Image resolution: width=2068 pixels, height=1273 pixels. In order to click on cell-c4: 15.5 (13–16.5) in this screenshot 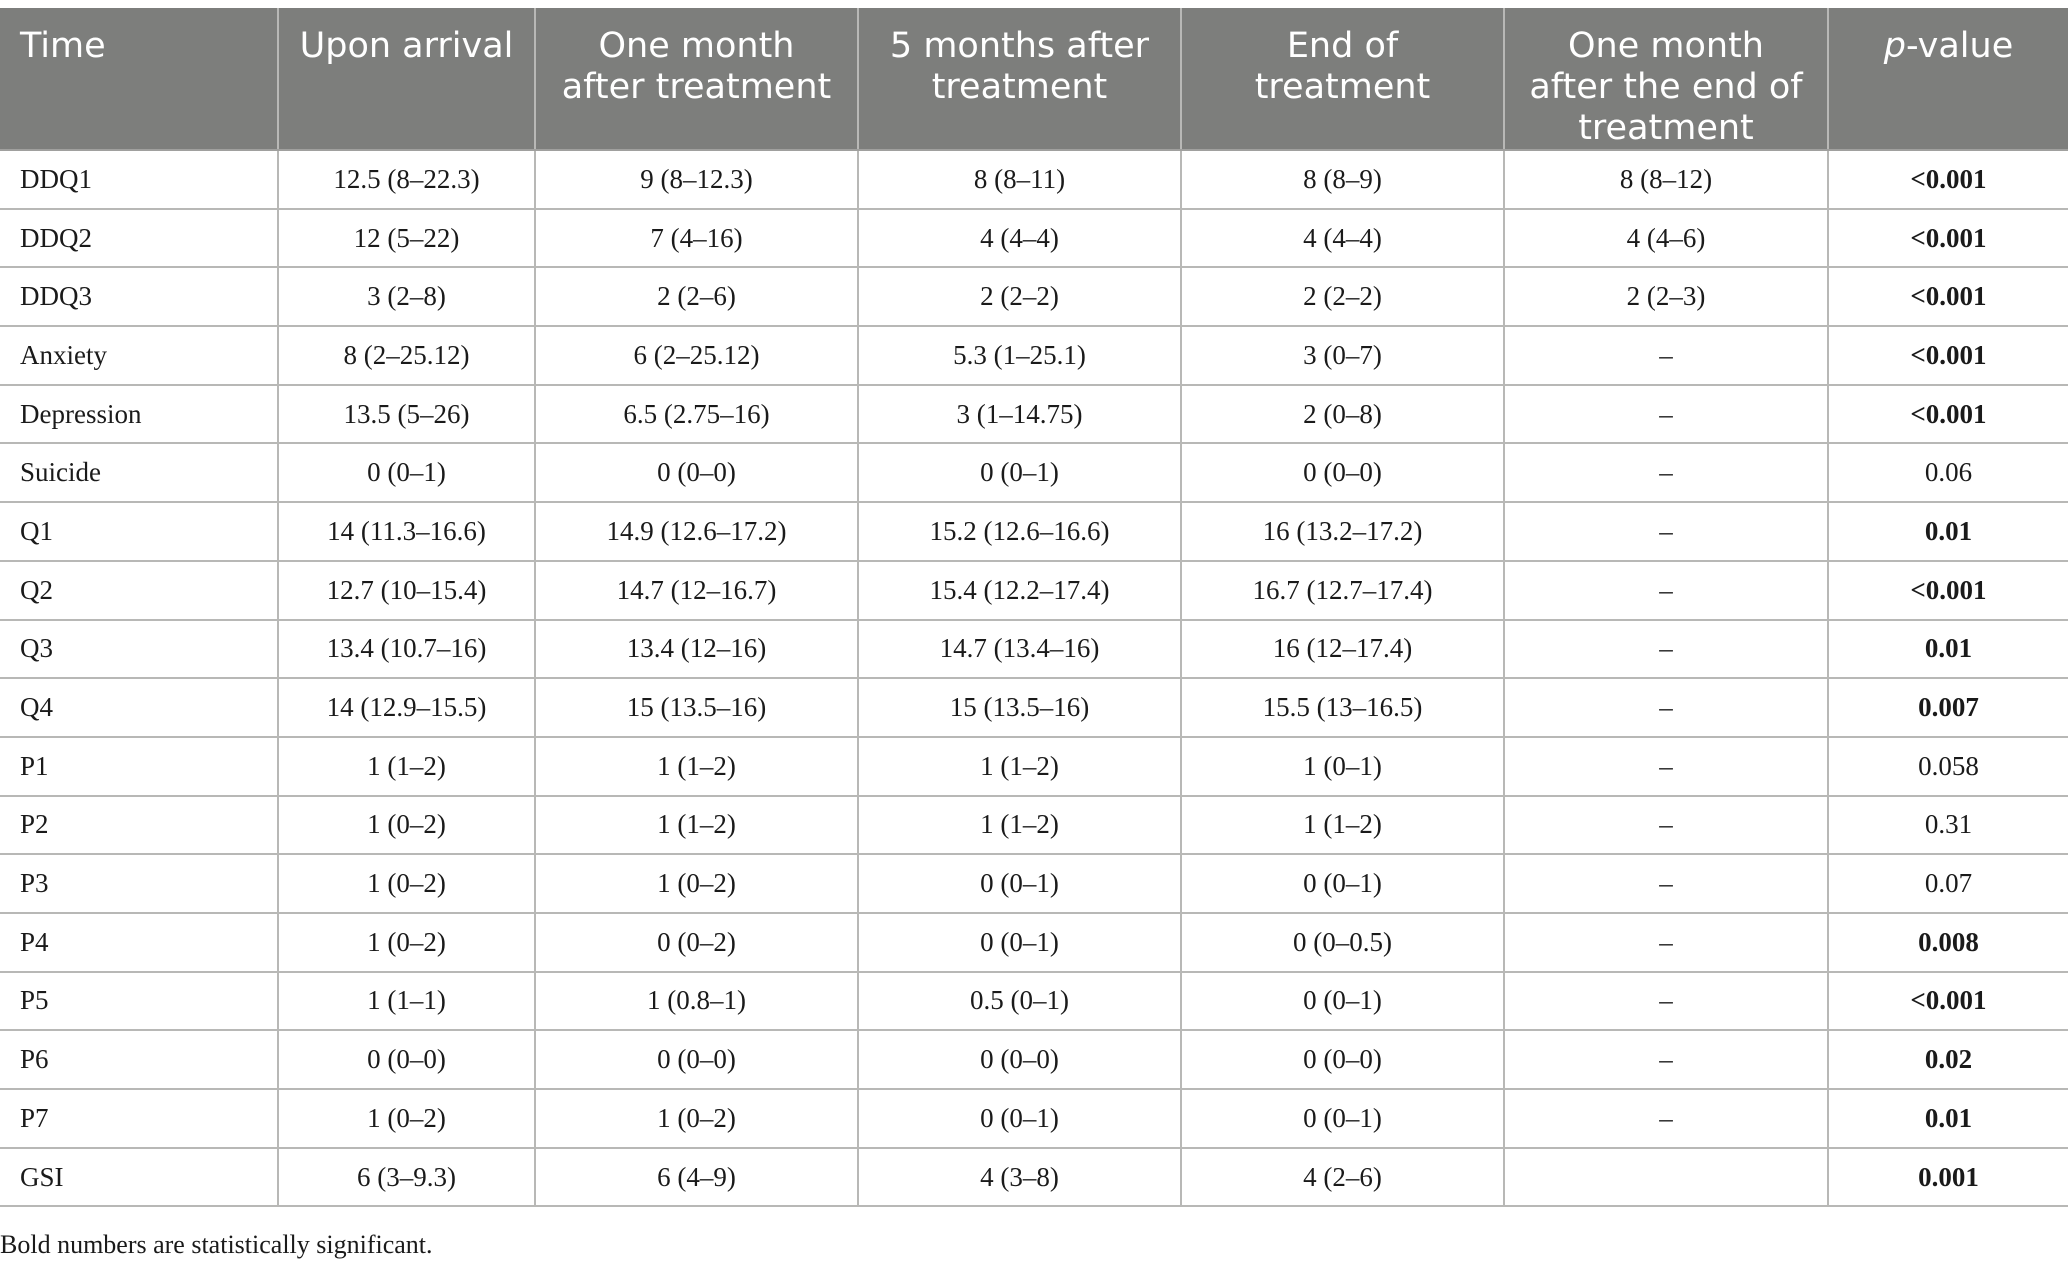, I will do `click(1343, 708)`.